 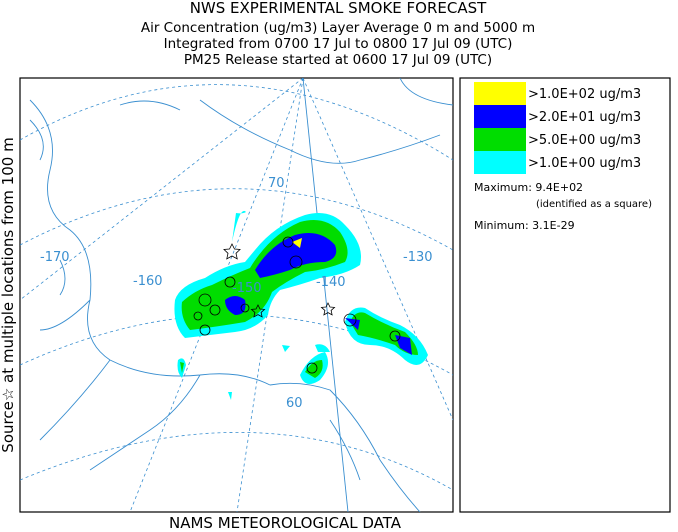 What do you see at coordinates (338, 8) in the screenshot?
I see `title: NWS EXPERIMENTAL SMOKE FORECAST` at bounding box center [338, 8].